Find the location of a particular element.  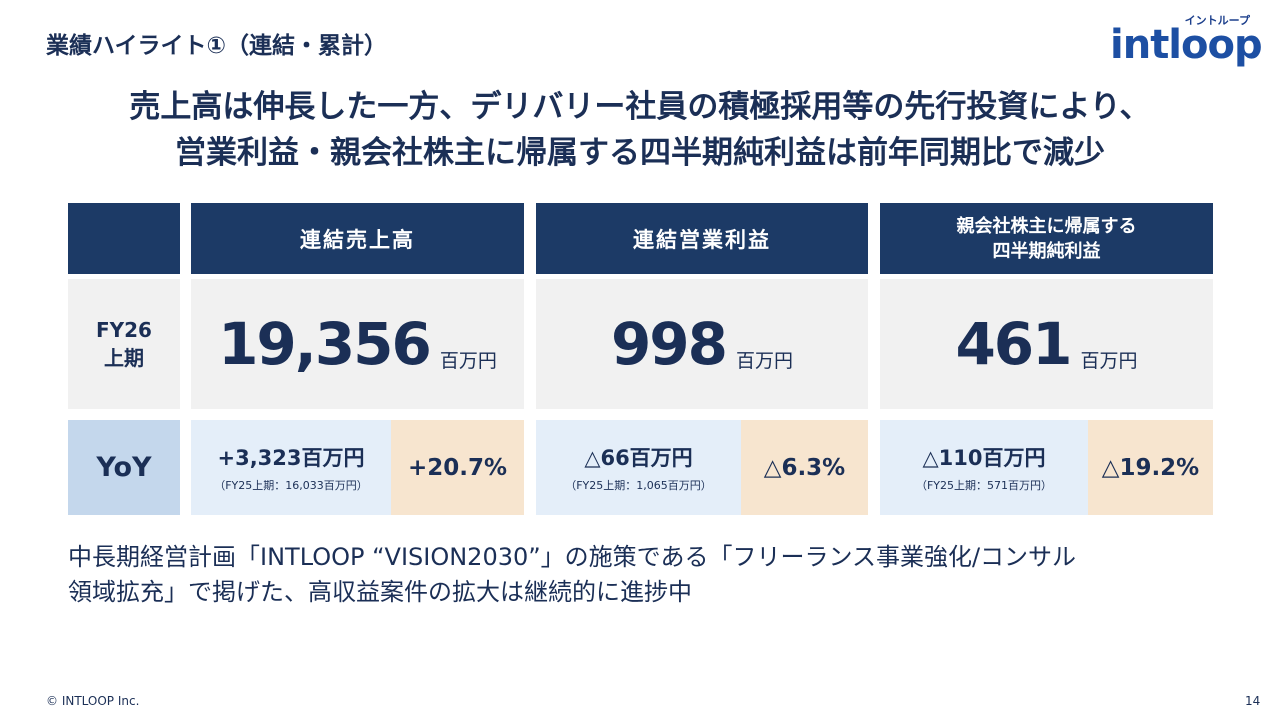

unit-operating-profit: 百万円 is located at coordinates (765, 361).